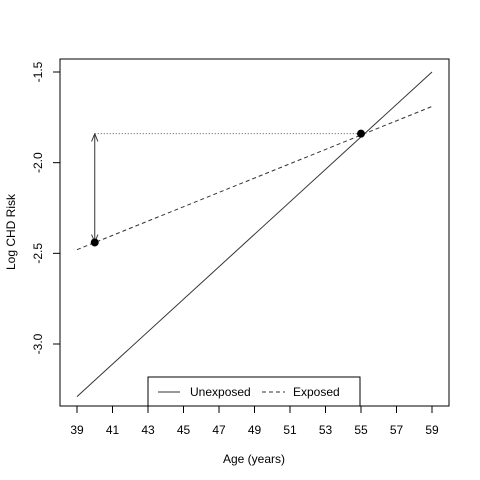 The height and width of the screenshot is (480, 480). Describe the element at coordinates (184, 430) in the screenshot. I see `x-tick-label-45: 45` at that location.